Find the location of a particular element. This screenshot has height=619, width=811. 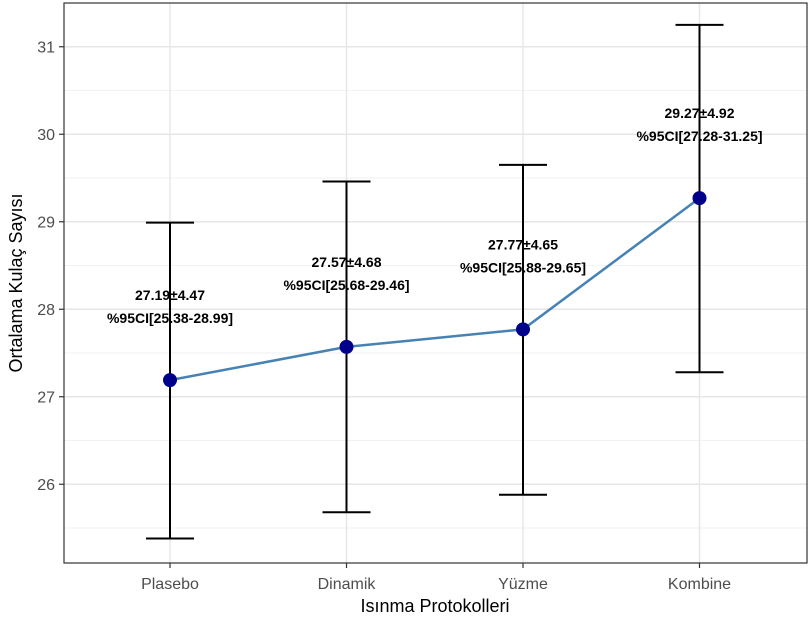

y-tick-label: 27 is located at coordinates (46, 397).